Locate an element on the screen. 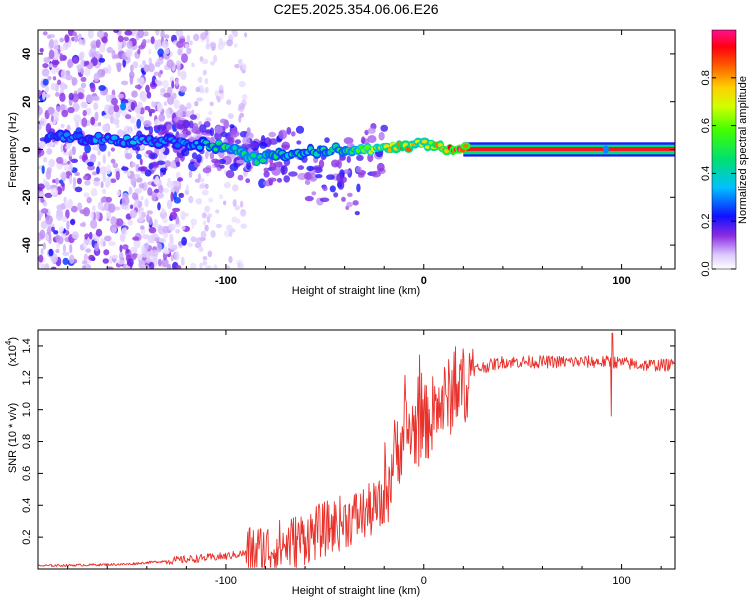  snr-multiplier-label: (x104) is located at coordinates (11, 352).